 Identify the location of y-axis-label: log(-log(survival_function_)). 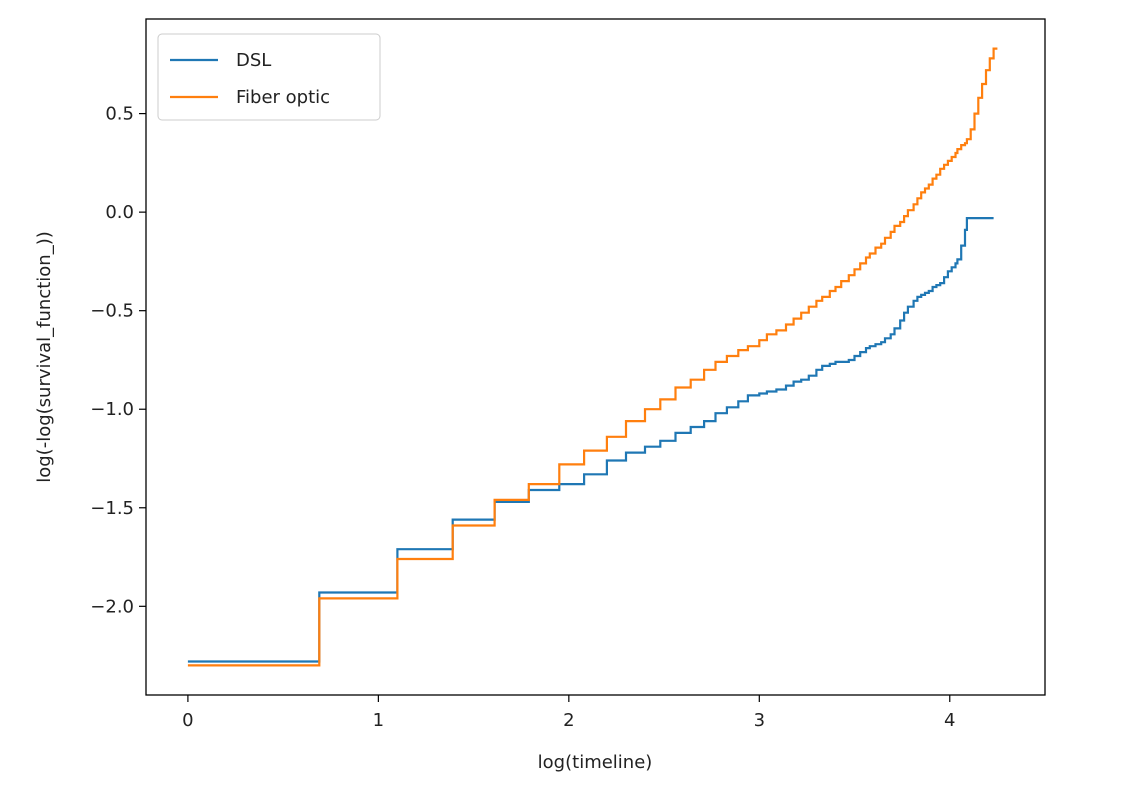
(44, 357).